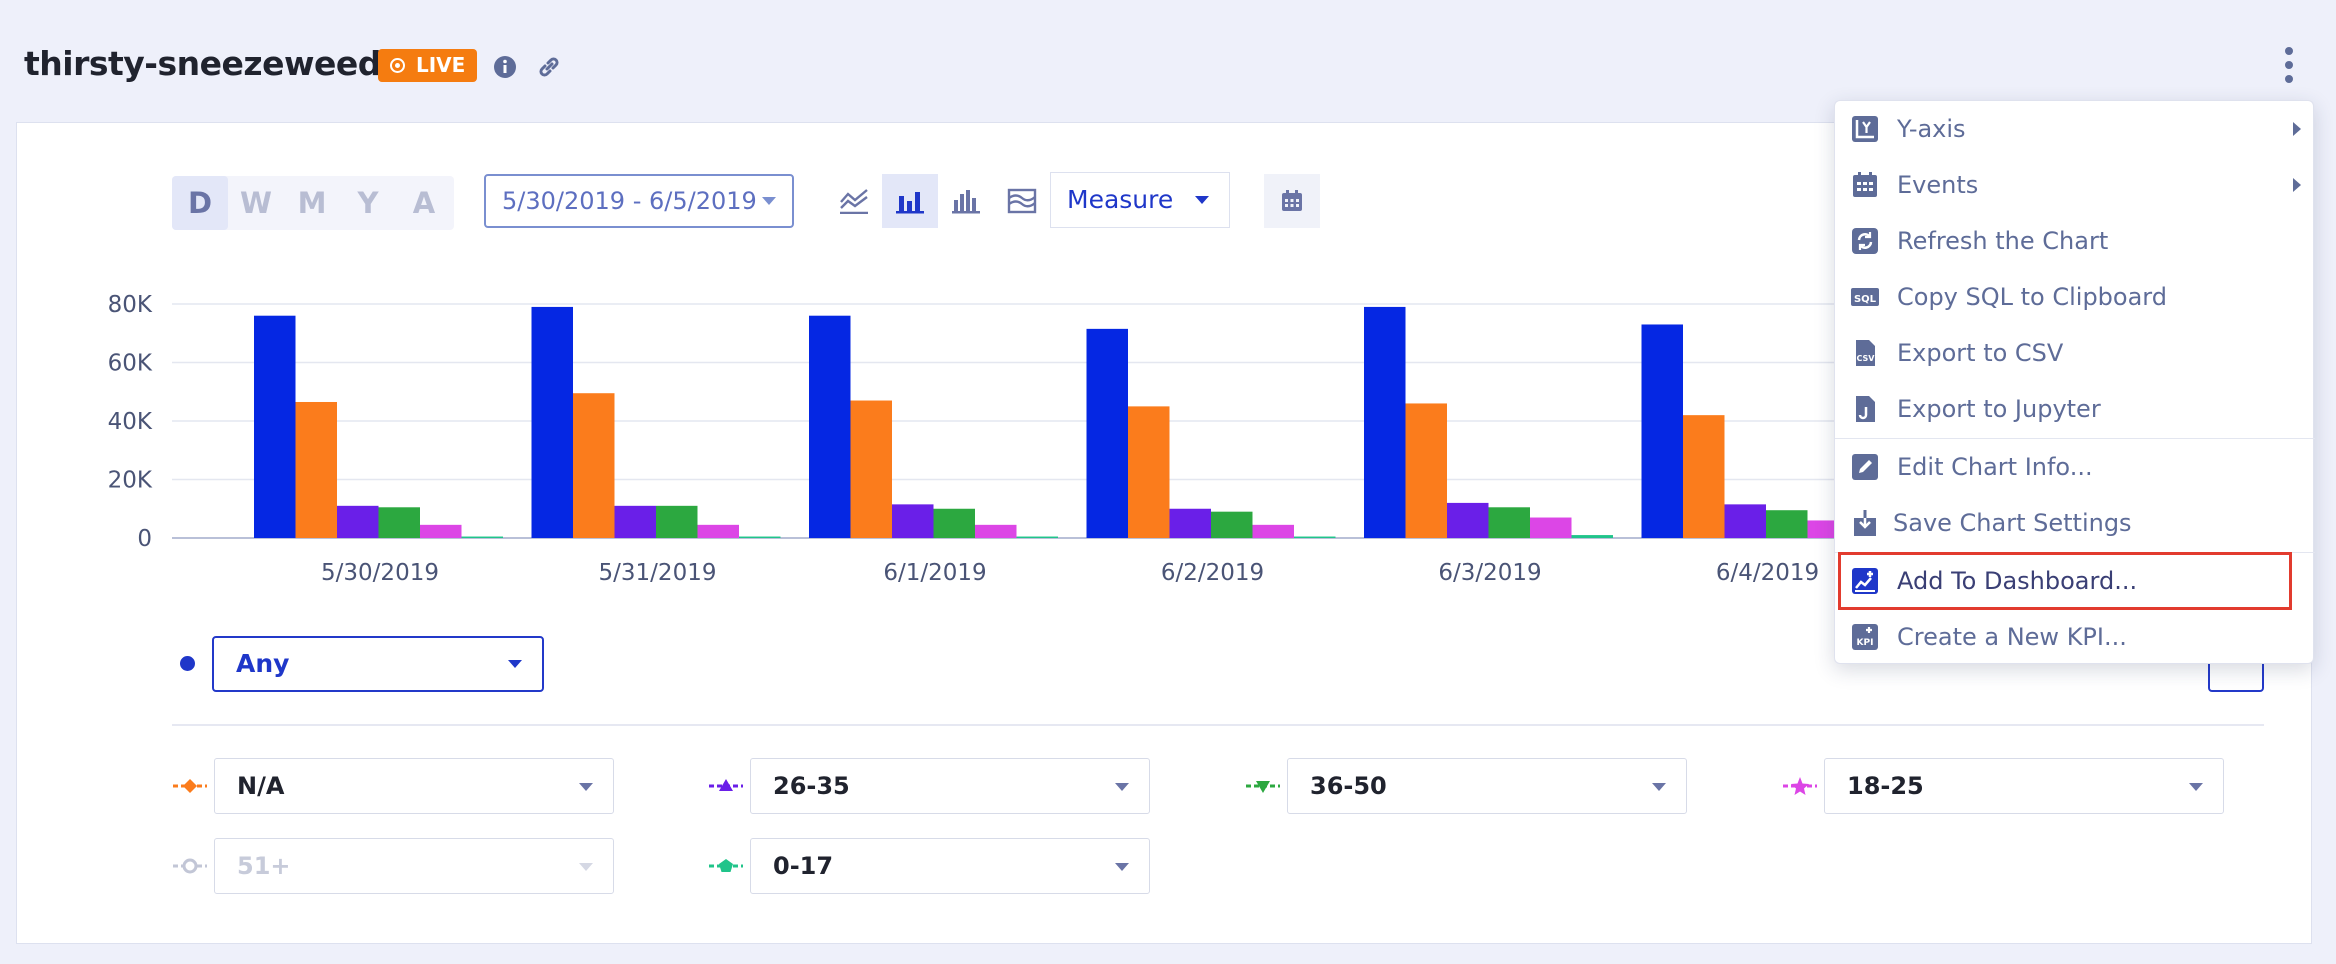  Describe the element at coordinates (2075, 409) in the screenshot. I see `menu-item-export-jupyter: Export to Jupyter` at that location.